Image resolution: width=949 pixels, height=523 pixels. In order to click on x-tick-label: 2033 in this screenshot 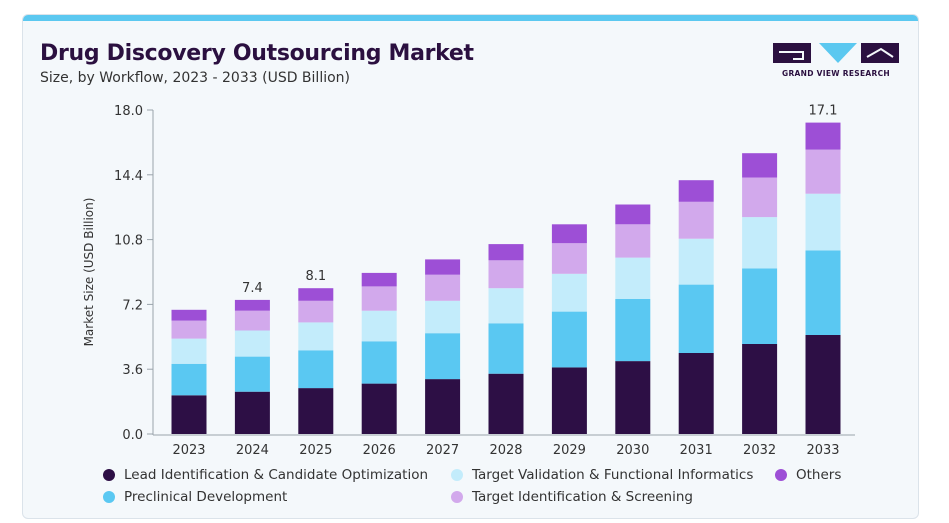, I will do `click(822, 449)`.